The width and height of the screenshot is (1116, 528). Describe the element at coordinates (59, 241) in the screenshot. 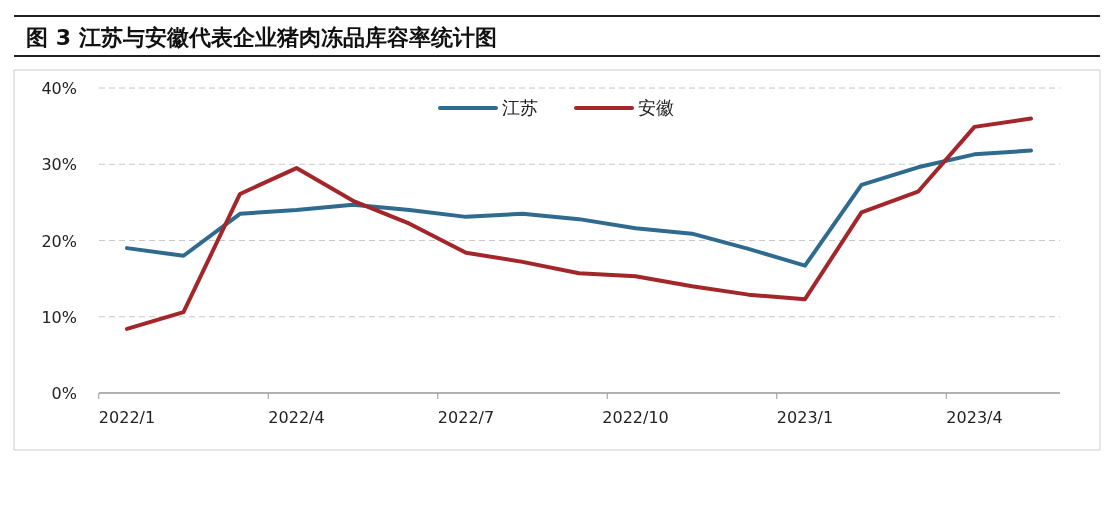

I see `y-tick-label: 20%` at that location.